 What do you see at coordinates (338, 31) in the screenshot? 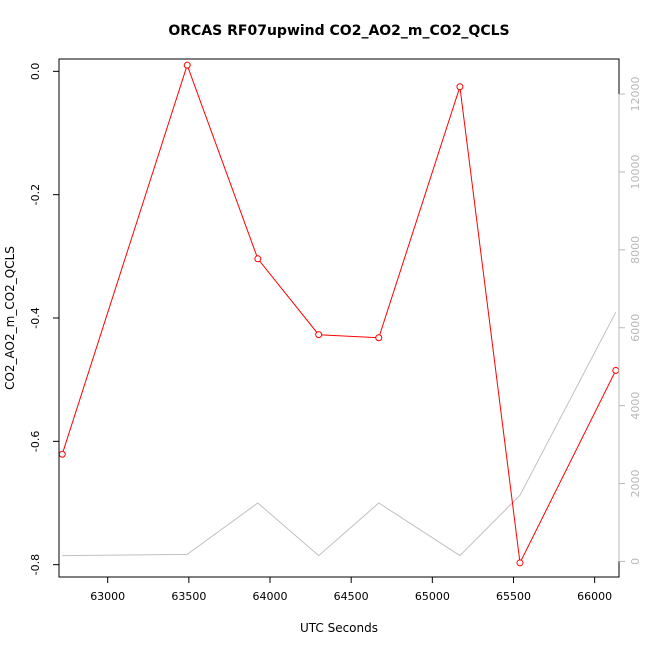
I see `chart-title: ORCAS RF07upwind CO2_AO2_m_CO2_QCLS` at bounding box center [338, 31].